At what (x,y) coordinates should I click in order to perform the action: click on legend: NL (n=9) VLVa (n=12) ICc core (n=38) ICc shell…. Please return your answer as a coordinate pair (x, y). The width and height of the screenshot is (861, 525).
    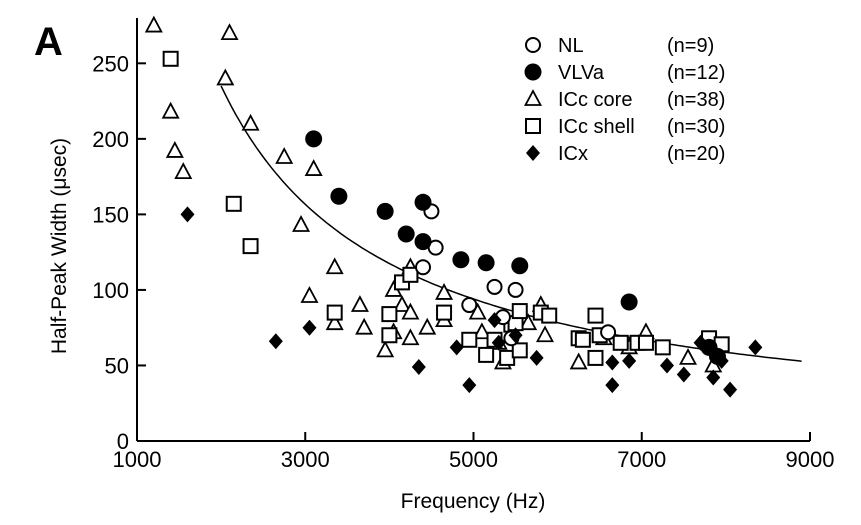
    Looking at the image, I should click on (646, 98).